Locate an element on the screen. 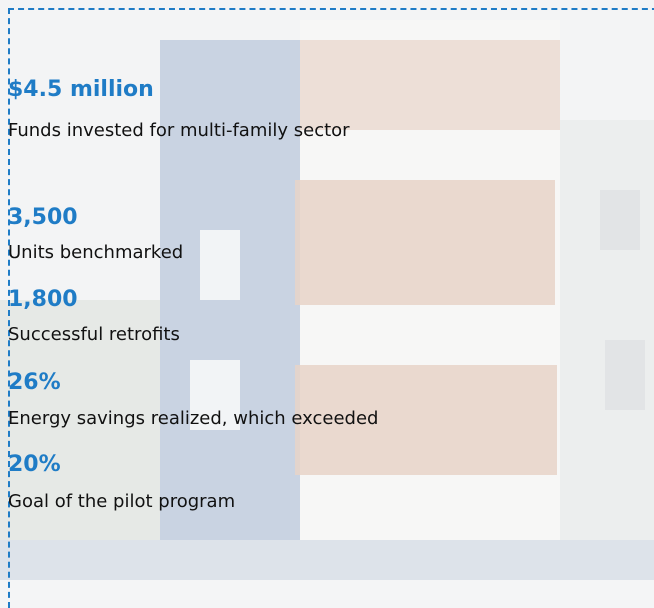  stat-label: Energy savings realized, which exceeded is located at coordinates (193, 418).